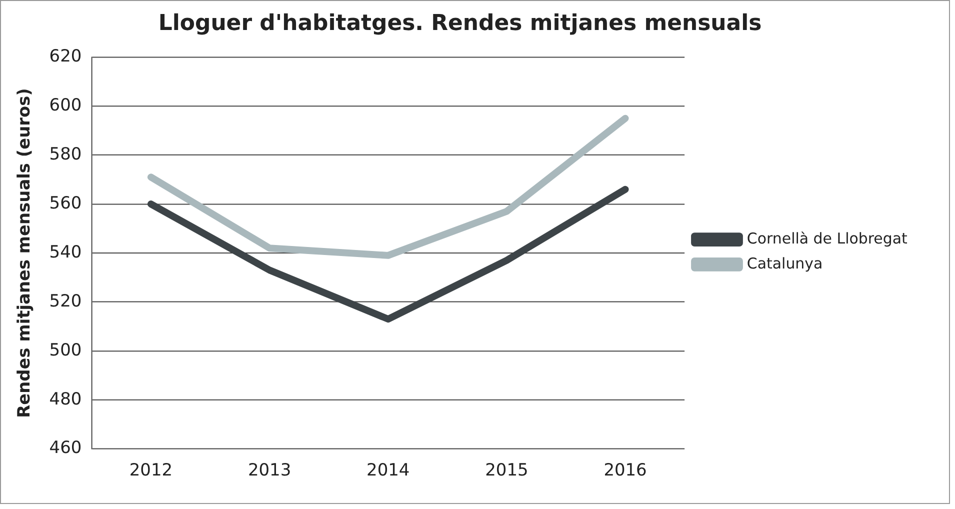 This screenshot has width=955, height=509. I want to click on x-tick-label: 2014, so click(388, 469).